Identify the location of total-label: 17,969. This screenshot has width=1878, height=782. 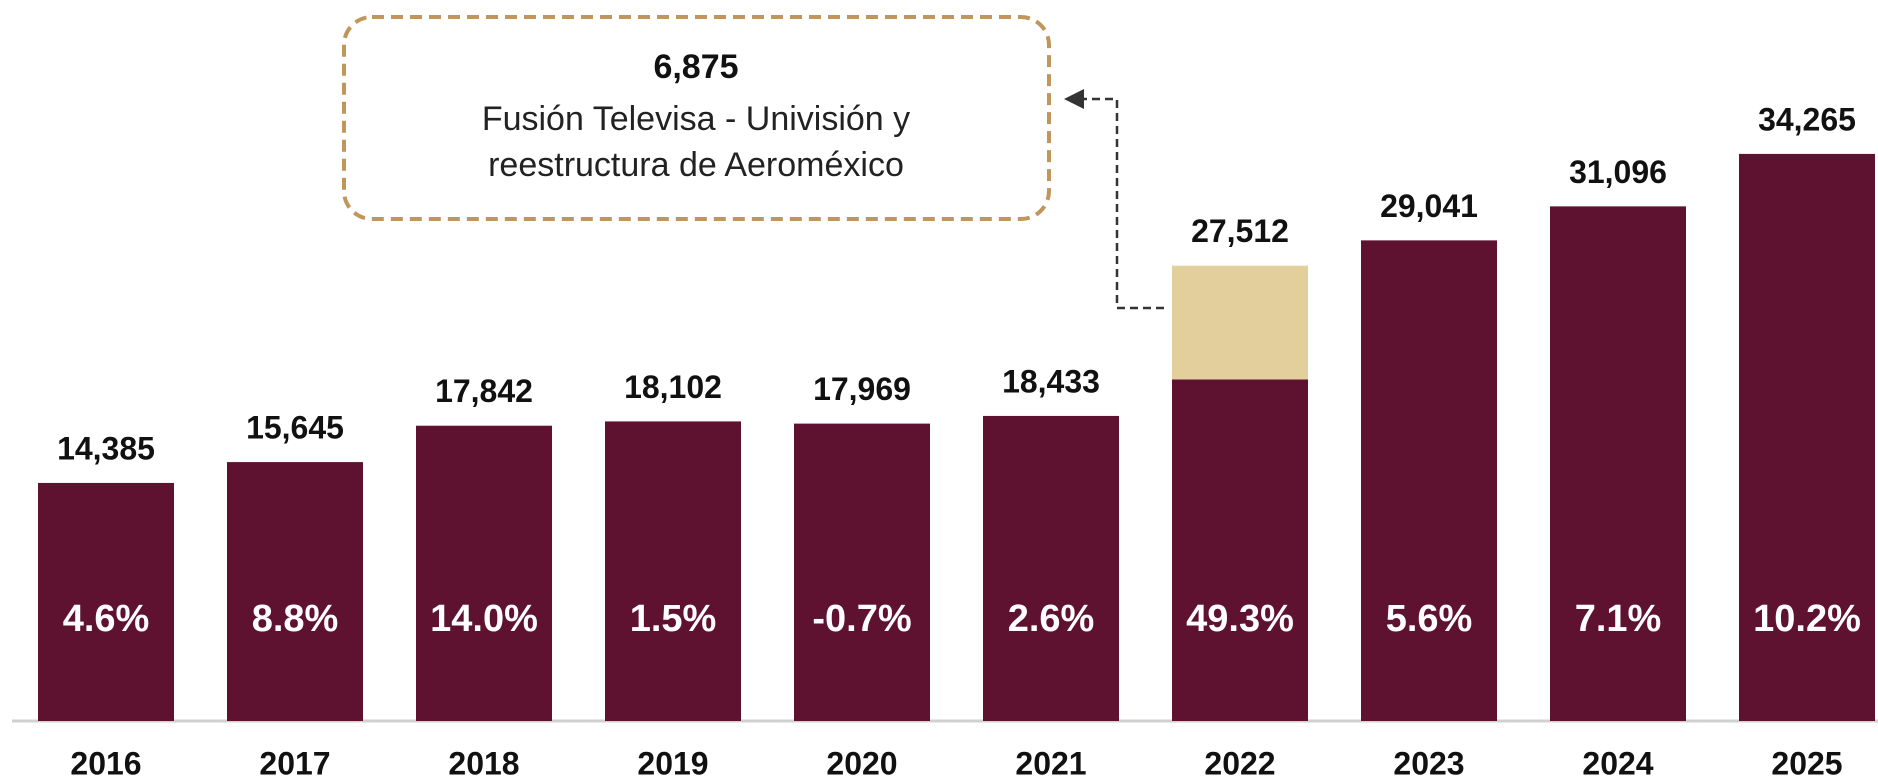
(862, 389).